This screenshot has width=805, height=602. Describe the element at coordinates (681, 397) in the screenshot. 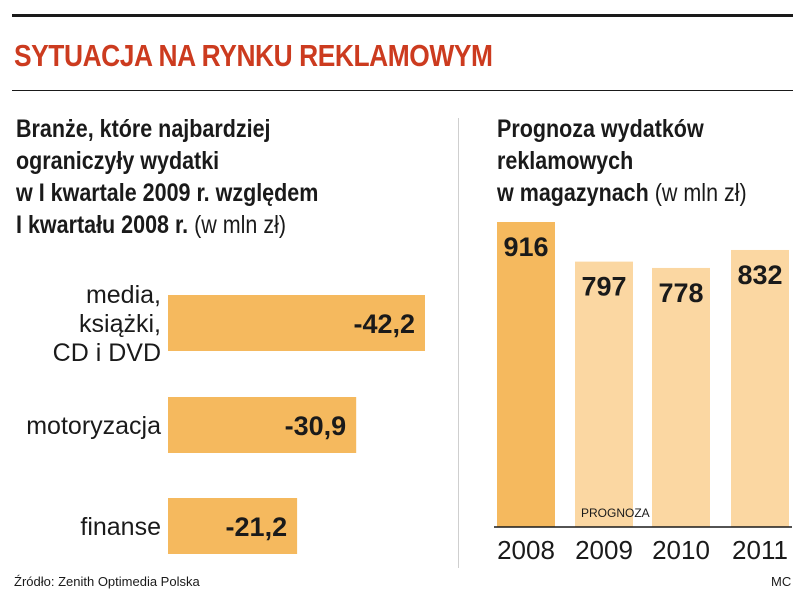

I see `vbar-2010` at that location.